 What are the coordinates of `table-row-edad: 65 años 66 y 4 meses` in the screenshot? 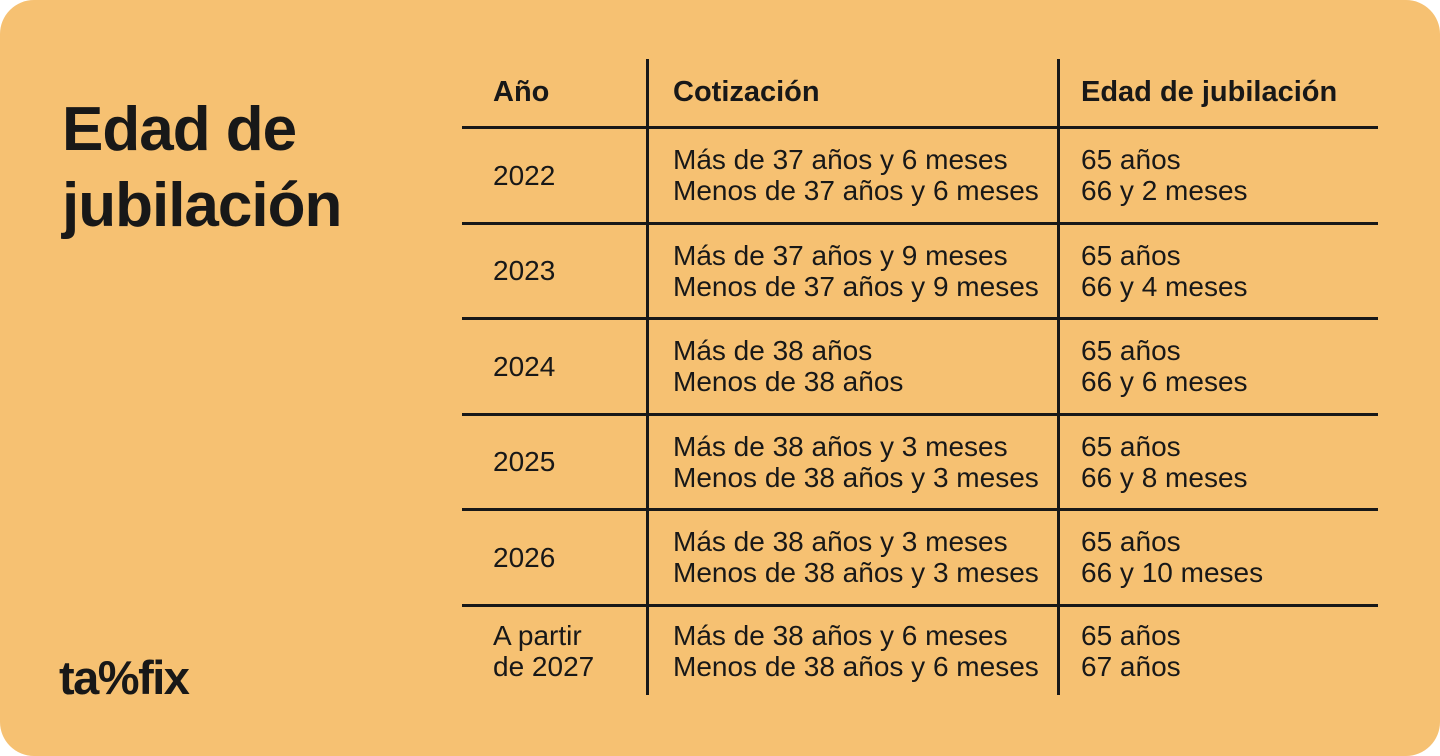 It's located at (1217, 272).